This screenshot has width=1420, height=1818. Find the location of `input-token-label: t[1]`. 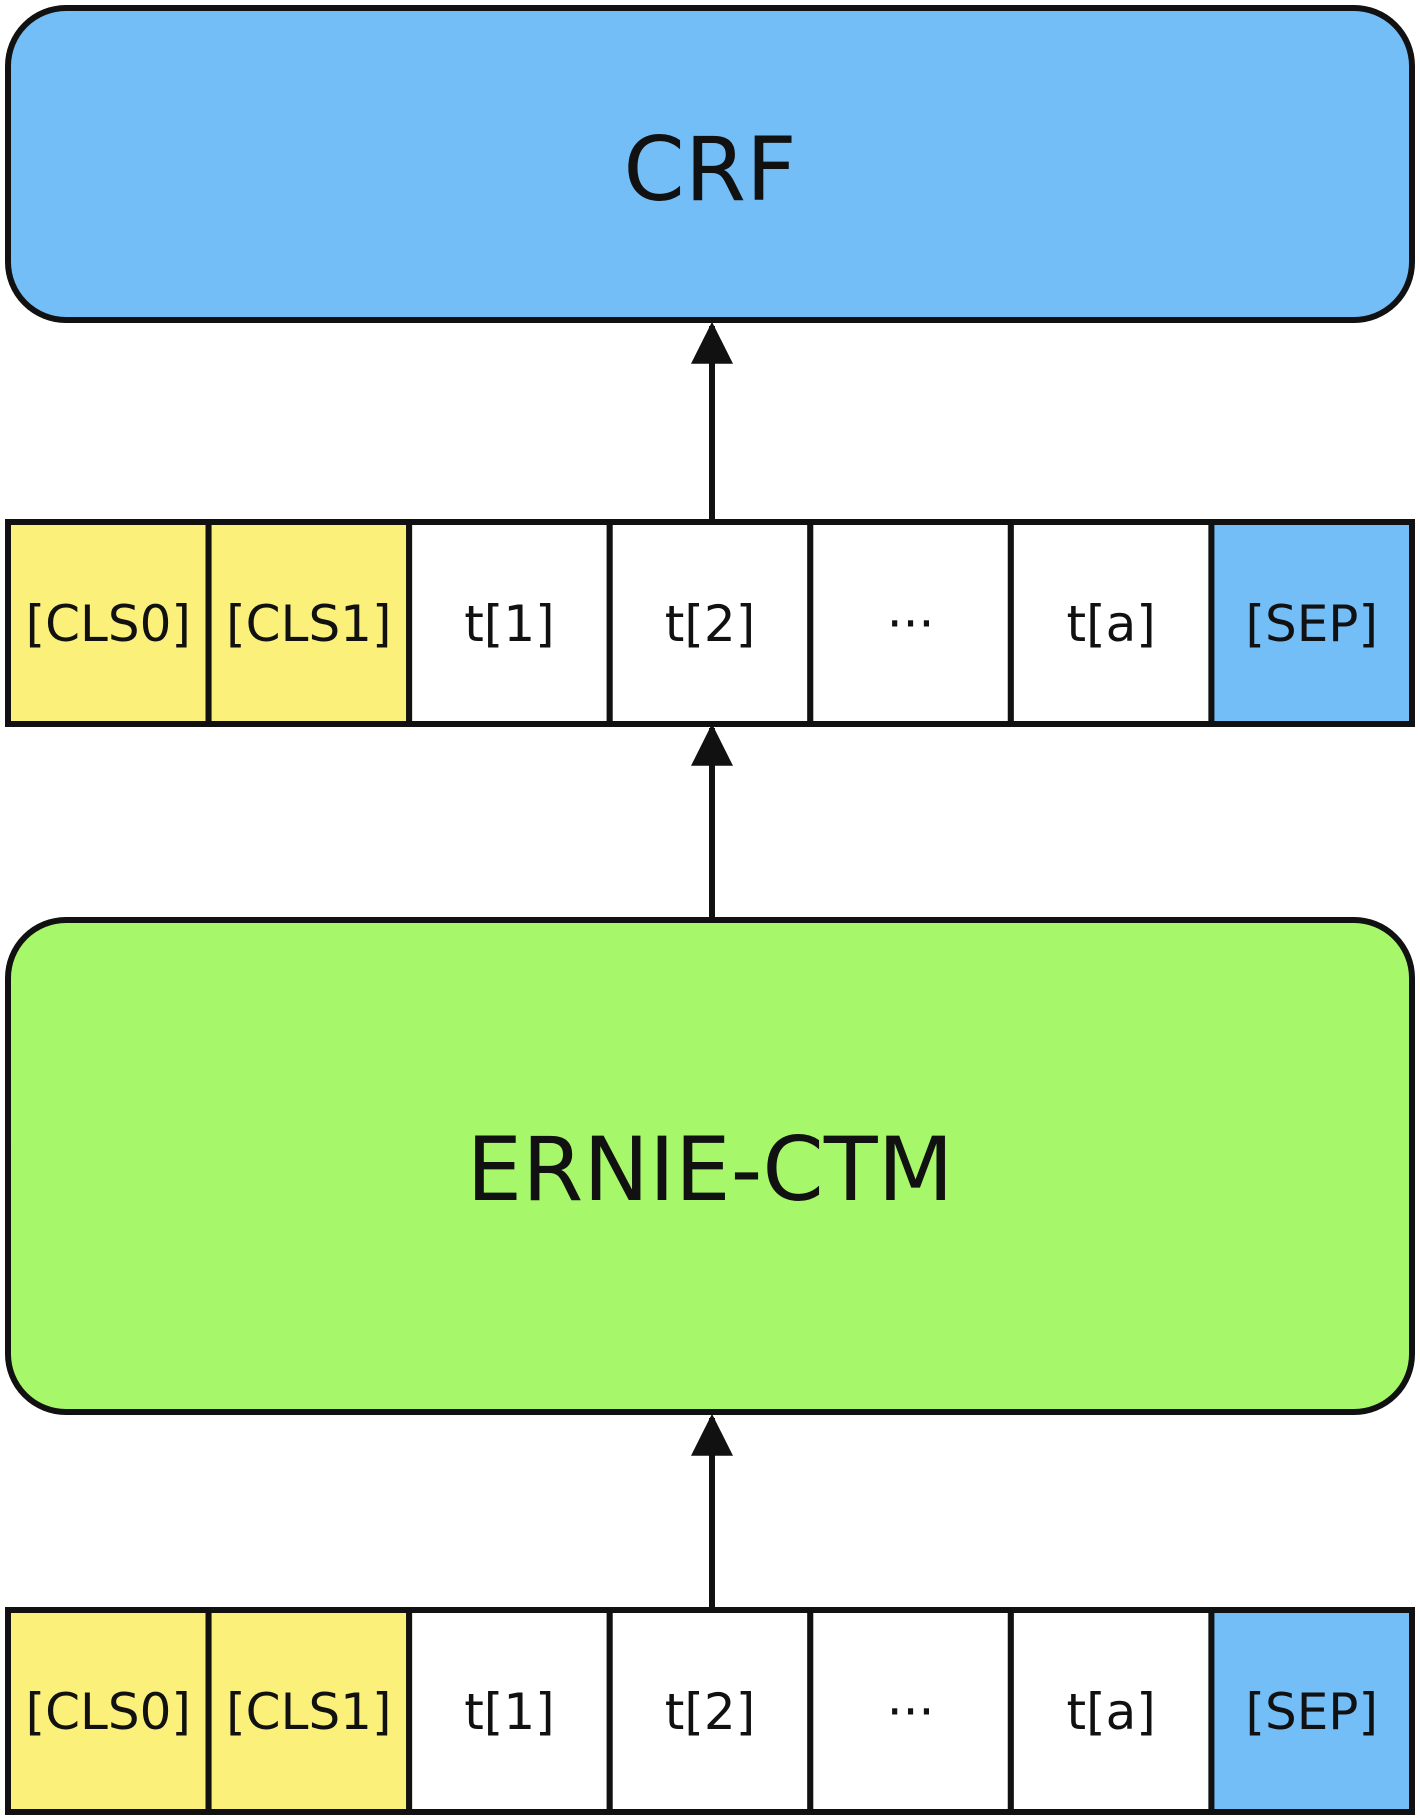

input-token-label: t[1] is located at coordinates (509, 1712).